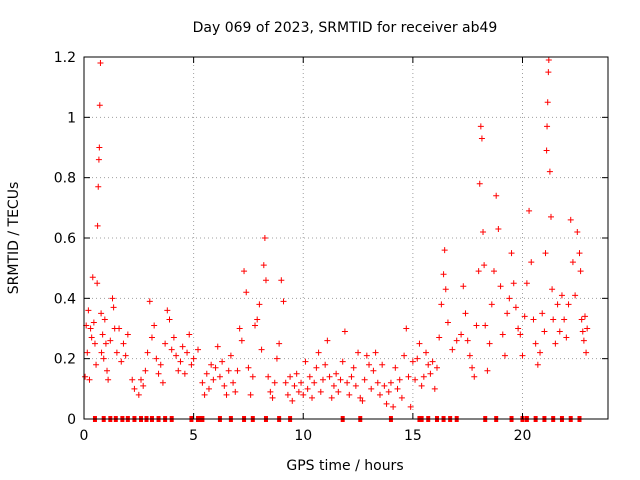 This screenshot has width=640, height=480. I want to click on y-tick-label: 0, so click(71, 420).